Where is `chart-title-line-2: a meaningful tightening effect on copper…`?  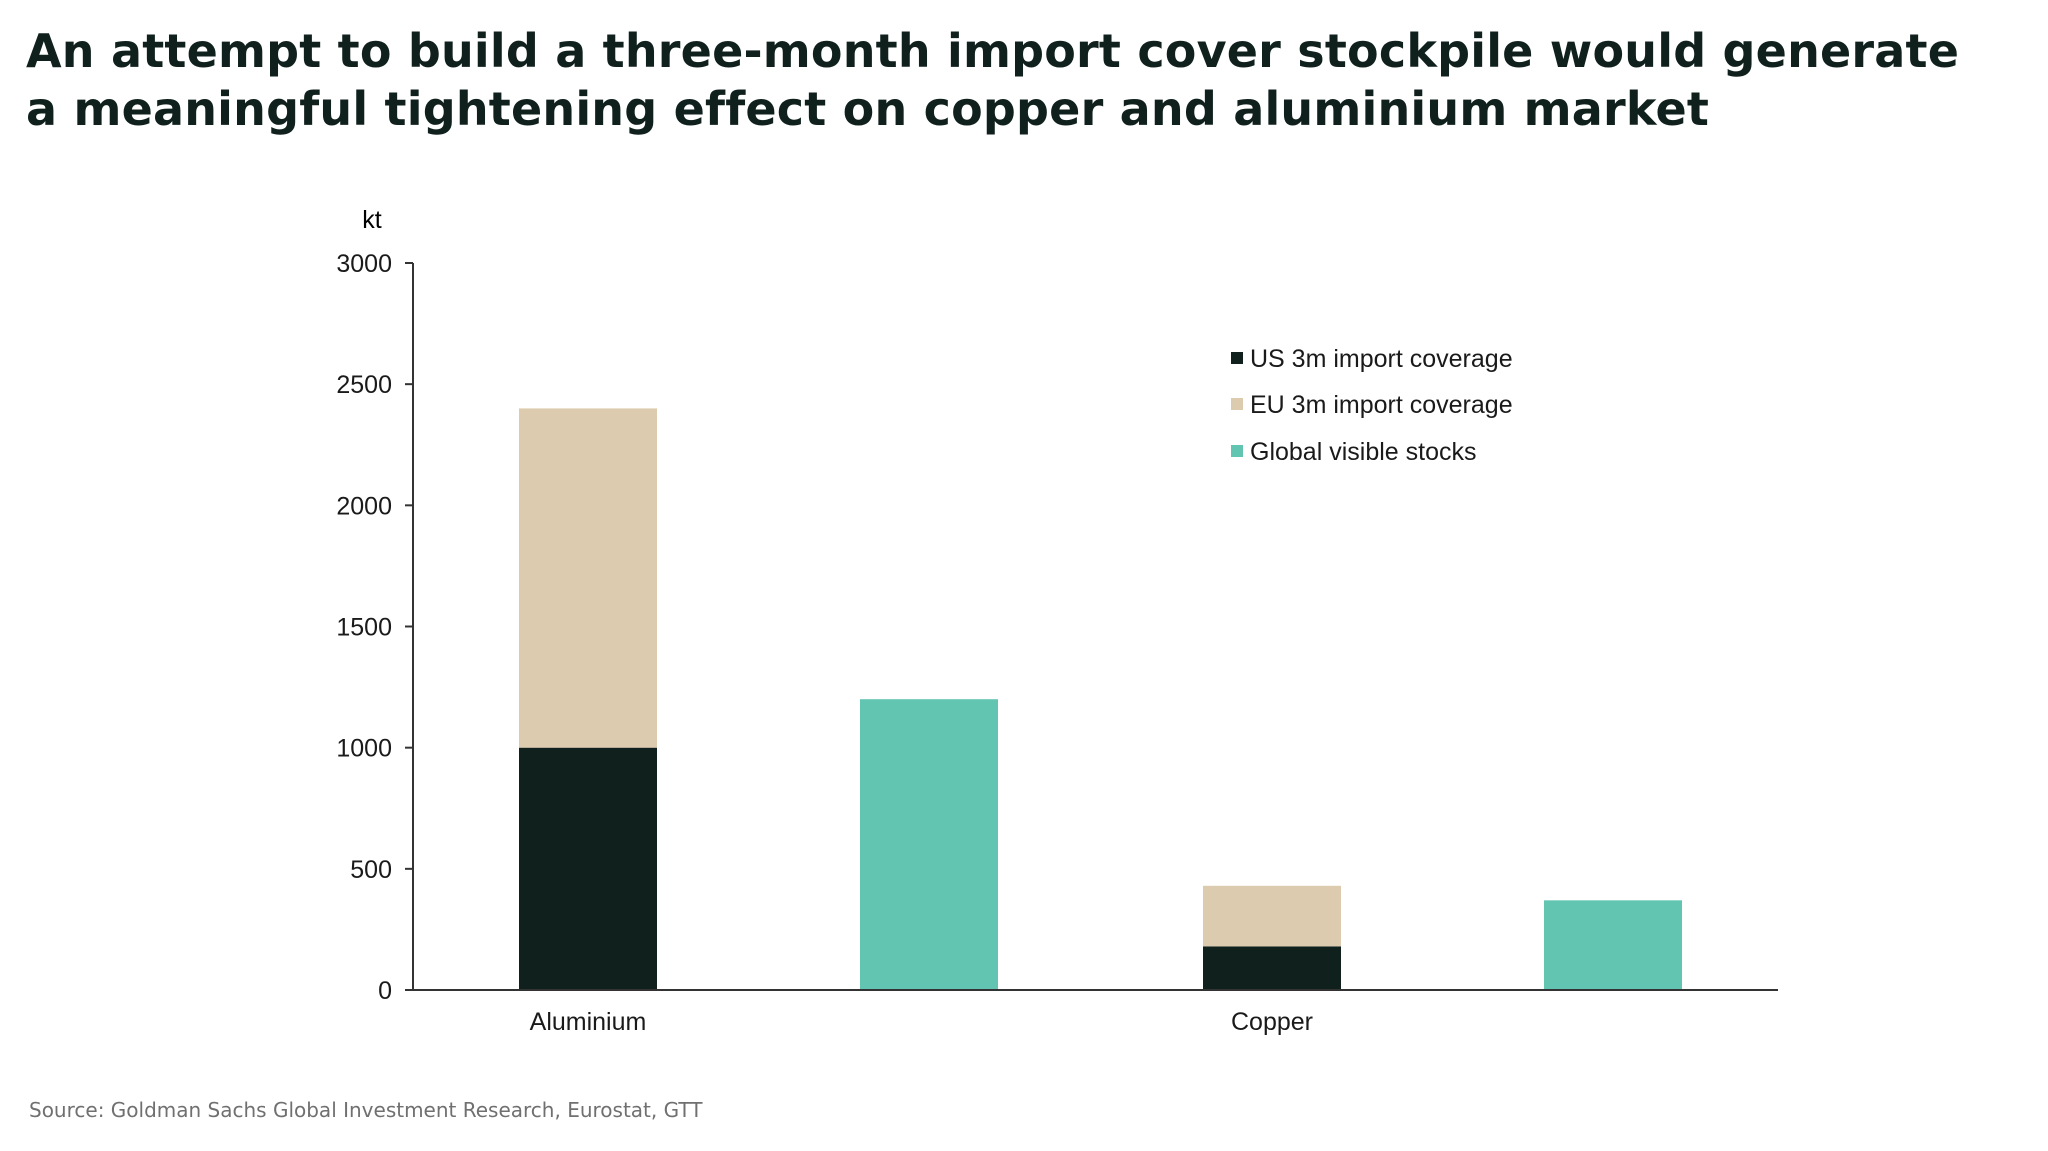 chart-title-line-2: a meaningful tightening effect on copper… is located at coordinates (868, 109).